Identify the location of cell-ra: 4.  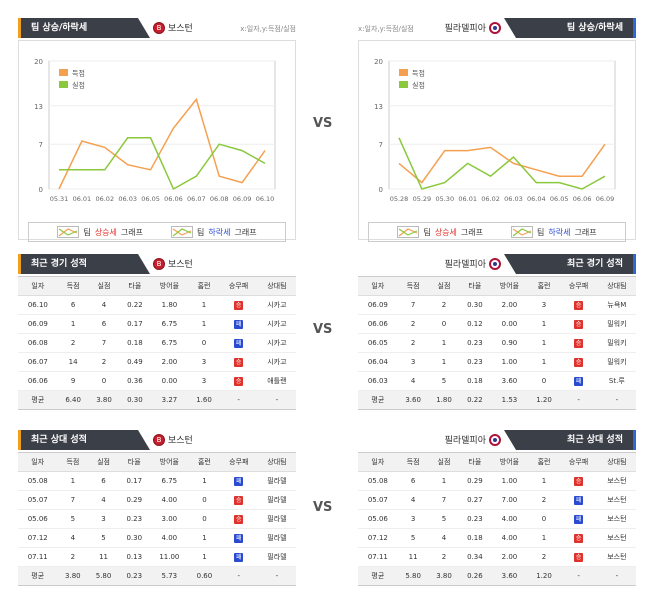
(104, 305).